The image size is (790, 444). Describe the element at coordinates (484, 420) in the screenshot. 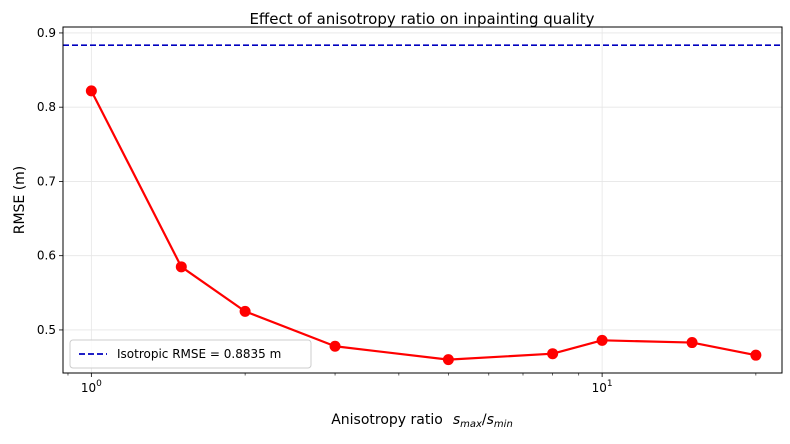

I see `x-axis-label-slash: /` at that location.